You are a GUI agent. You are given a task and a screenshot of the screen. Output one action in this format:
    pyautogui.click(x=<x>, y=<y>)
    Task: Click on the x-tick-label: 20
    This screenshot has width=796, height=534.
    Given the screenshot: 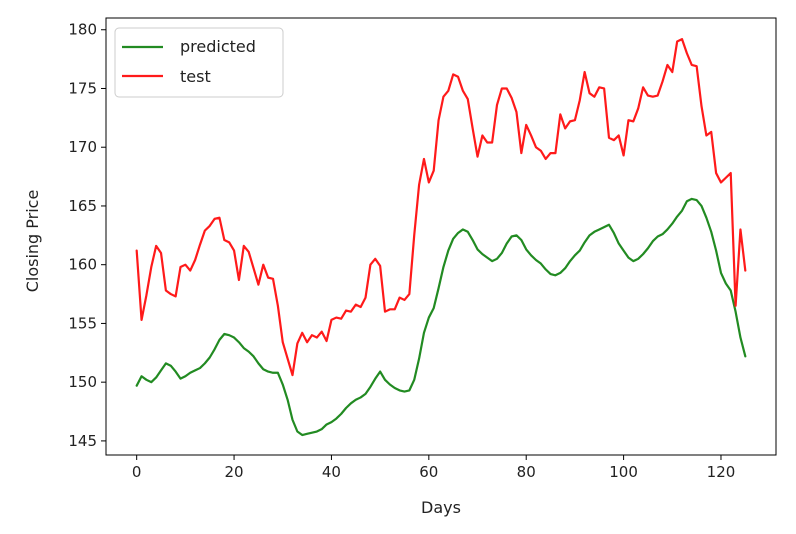 What is the action you would take?
    pyautogui.click(x=234, y=472)
    